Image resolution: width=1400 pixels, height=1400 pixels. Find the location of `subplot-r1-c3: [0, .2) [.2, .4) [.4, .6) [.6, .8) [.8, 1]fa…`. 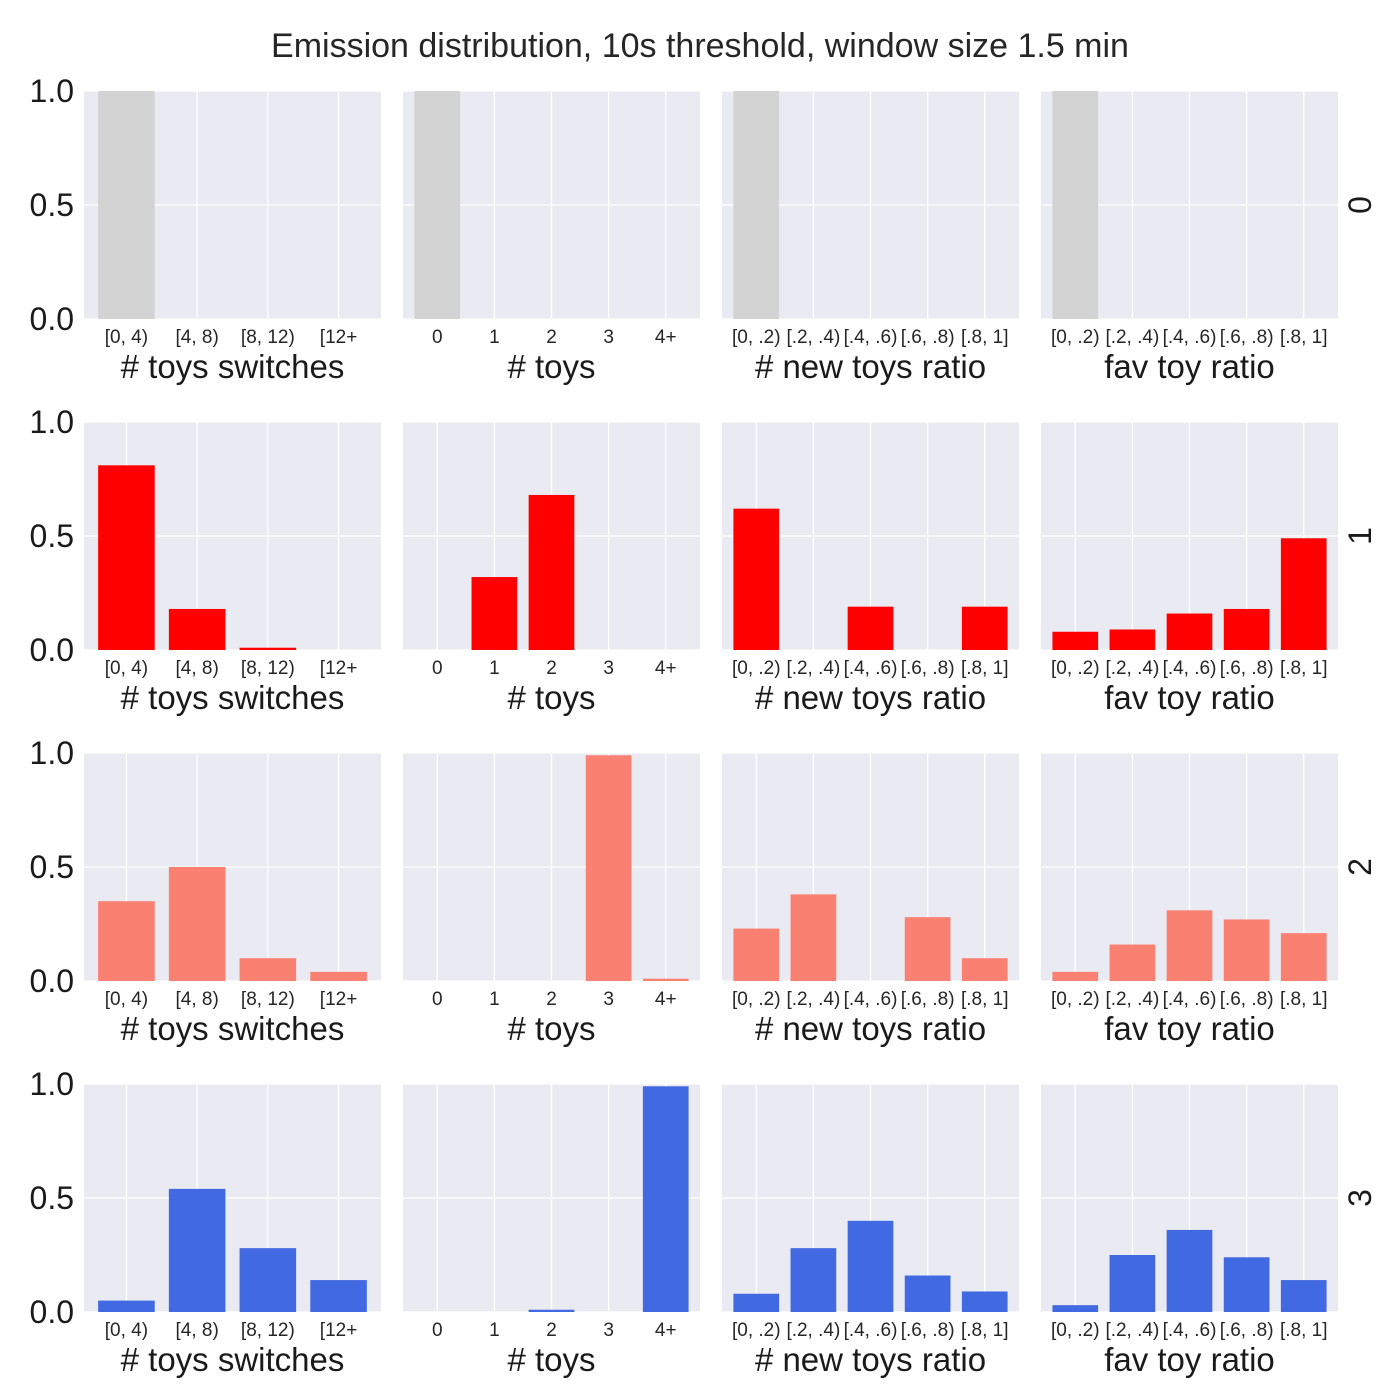

subplot-r1-c3: [0, .2) [.2, .4) [.4, .6) [.6, .8) [.8, 1]fa… is located at coordinates (1189, 568).